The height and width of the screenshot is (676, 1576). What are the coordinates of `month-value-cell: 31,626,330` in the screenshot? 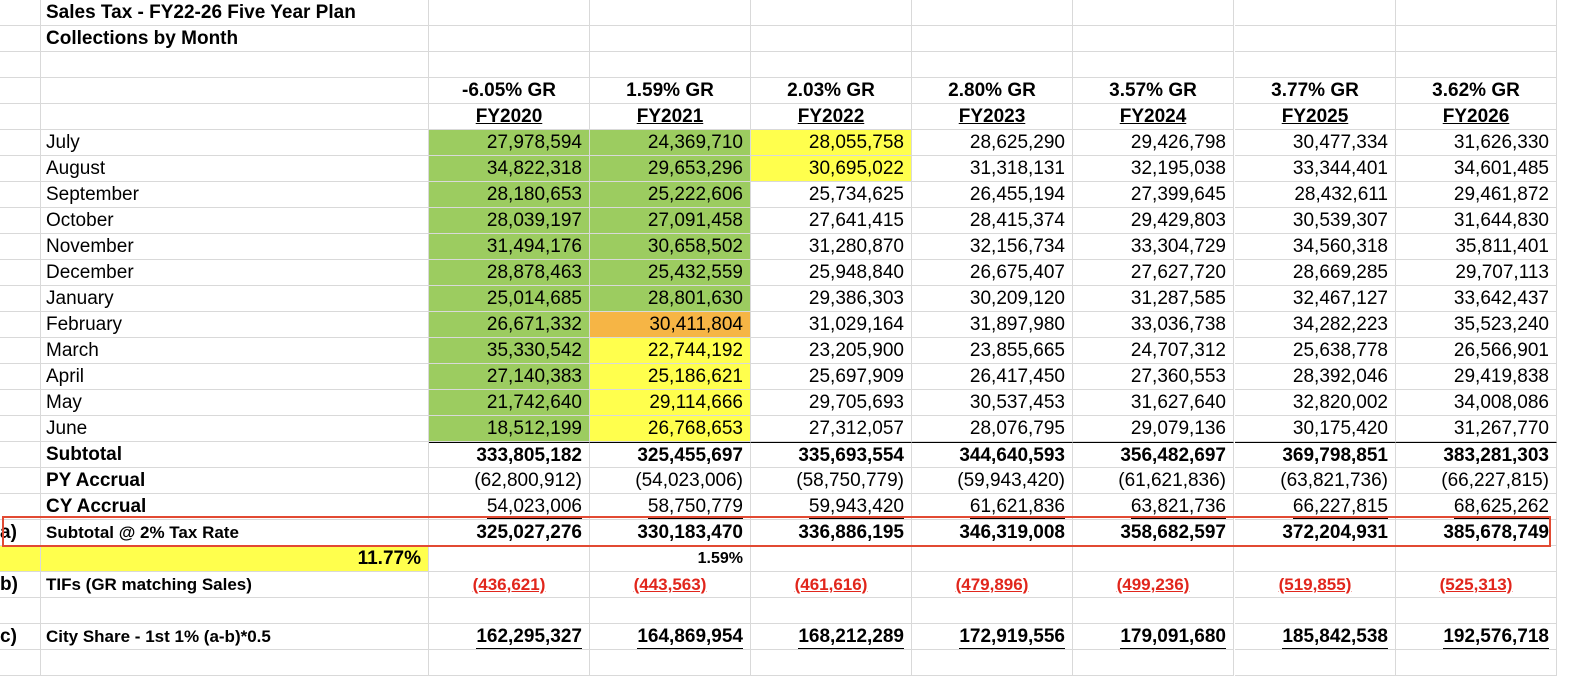 It's located at (1476, 143).